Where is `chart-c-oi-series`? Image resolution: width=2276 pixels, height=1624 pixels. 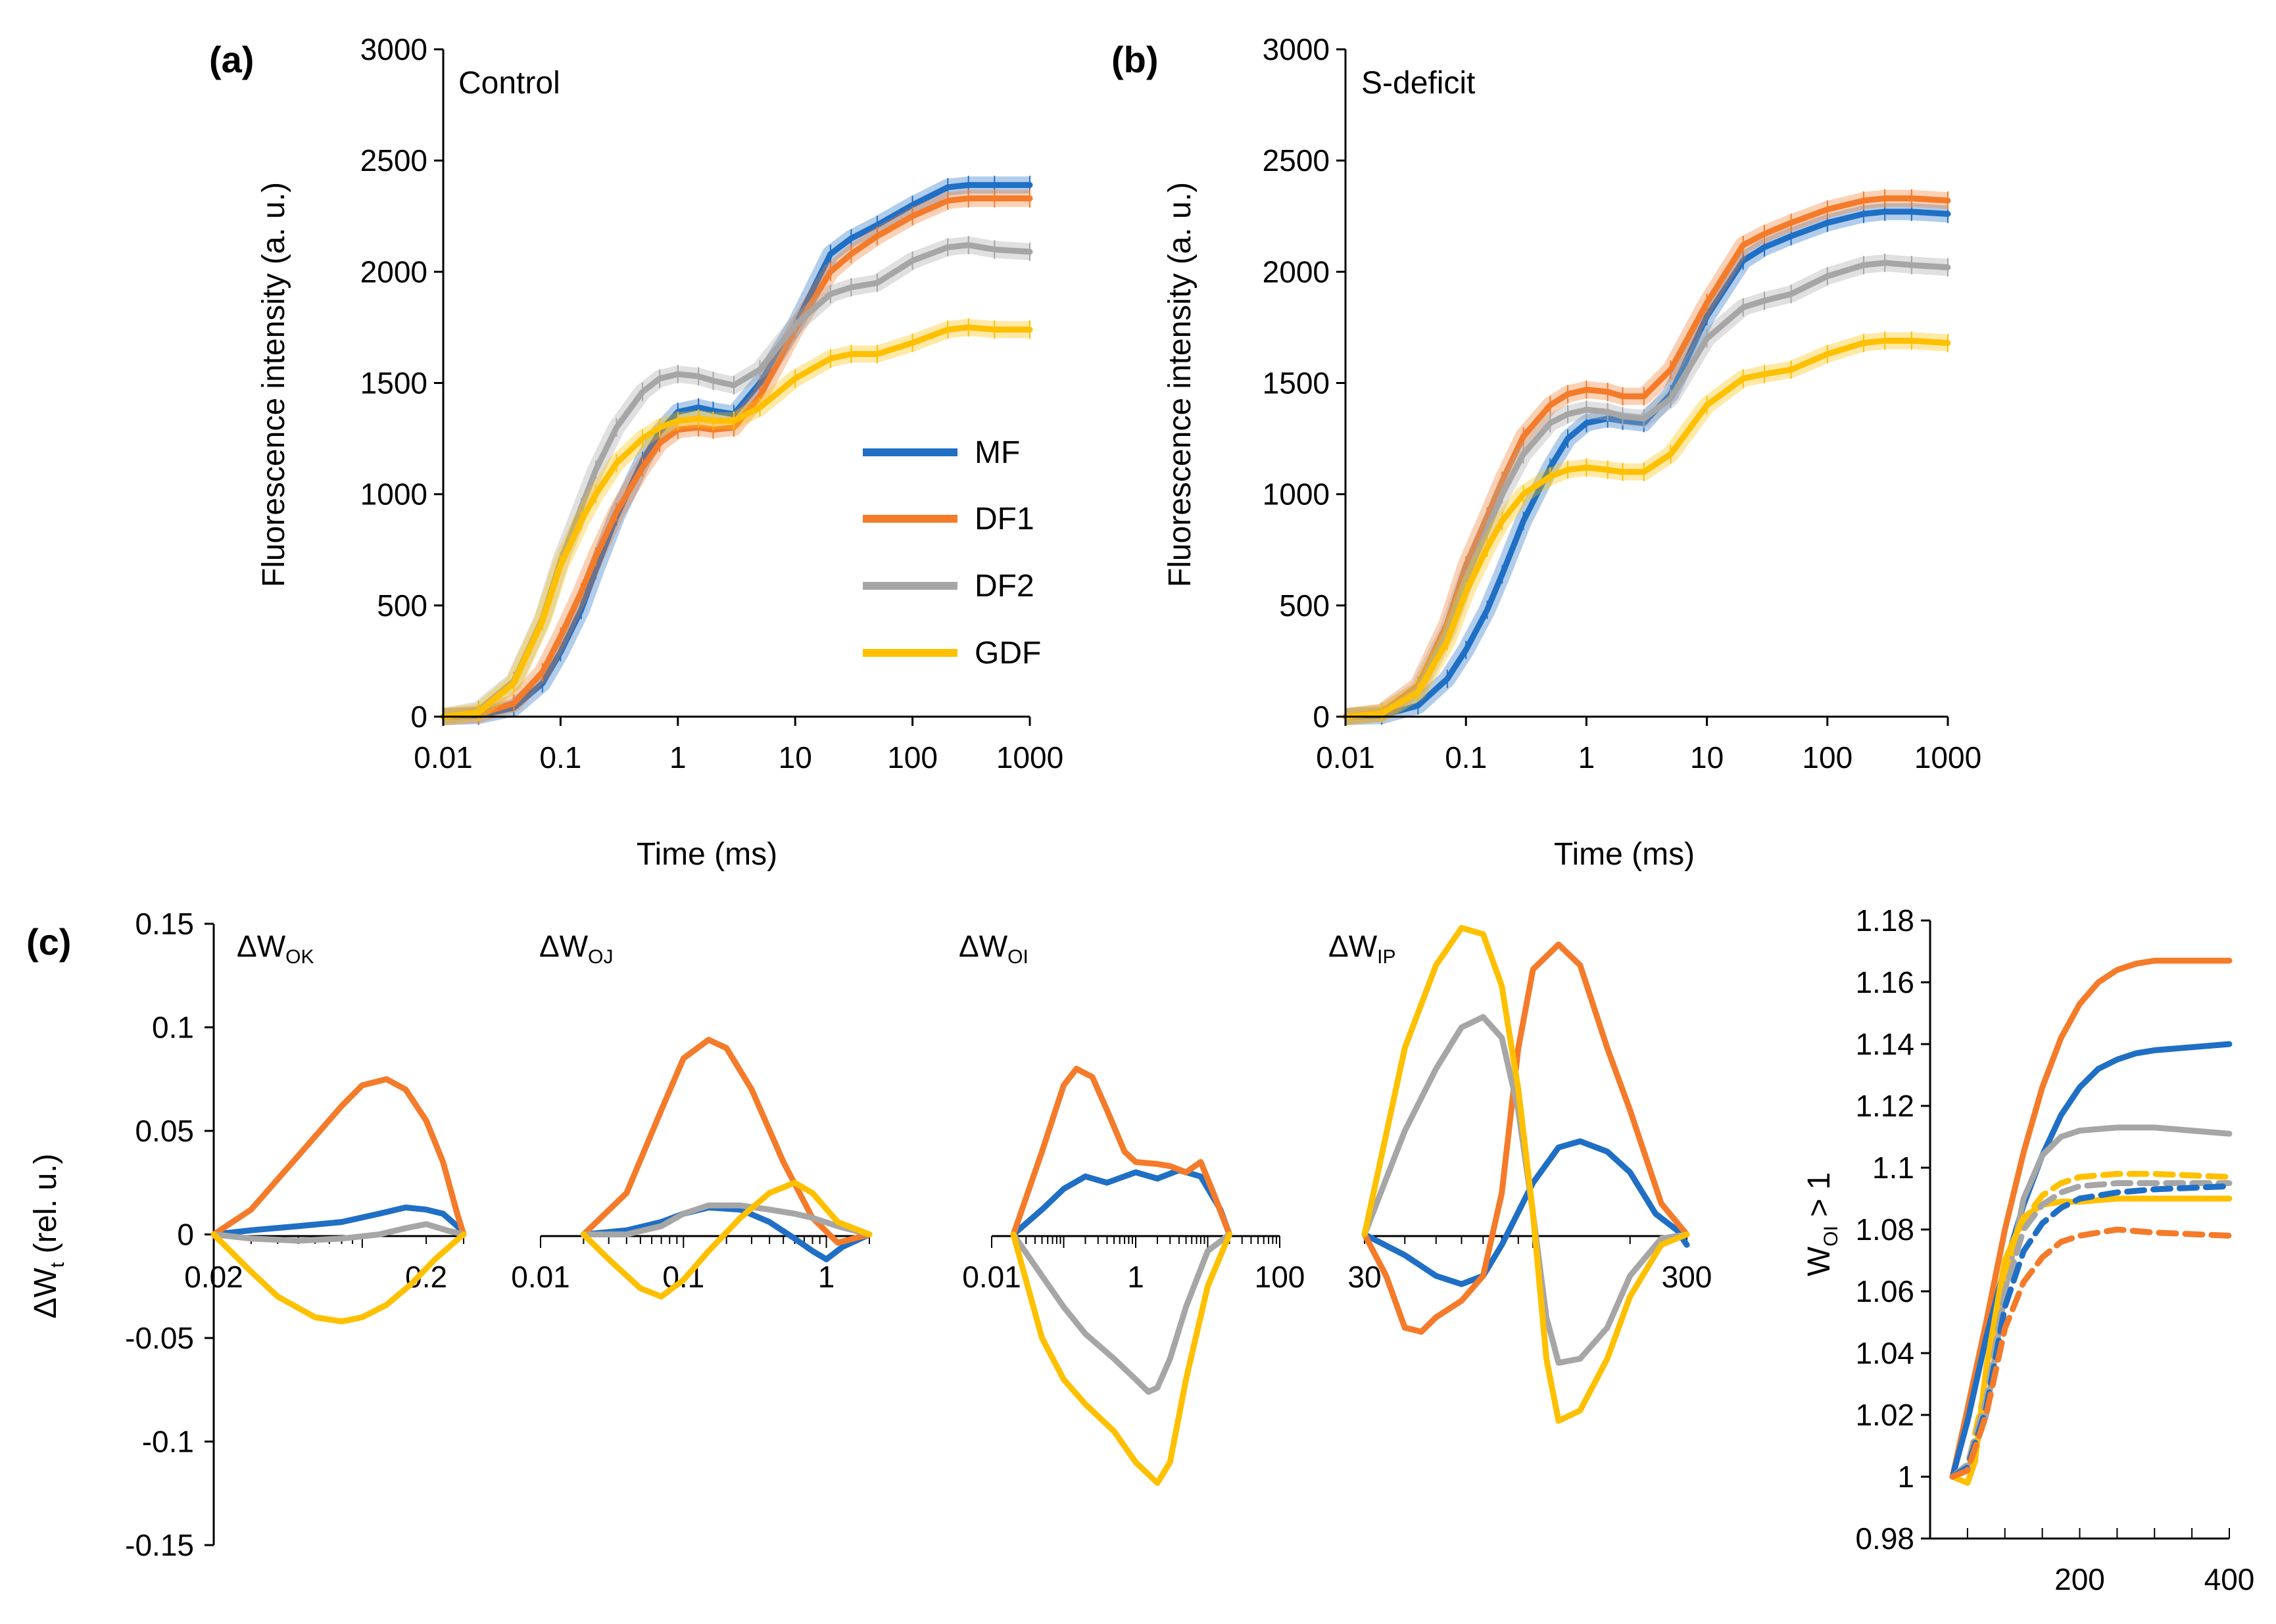 chart-c-oi-series is located at coordinates (1121, 1276).